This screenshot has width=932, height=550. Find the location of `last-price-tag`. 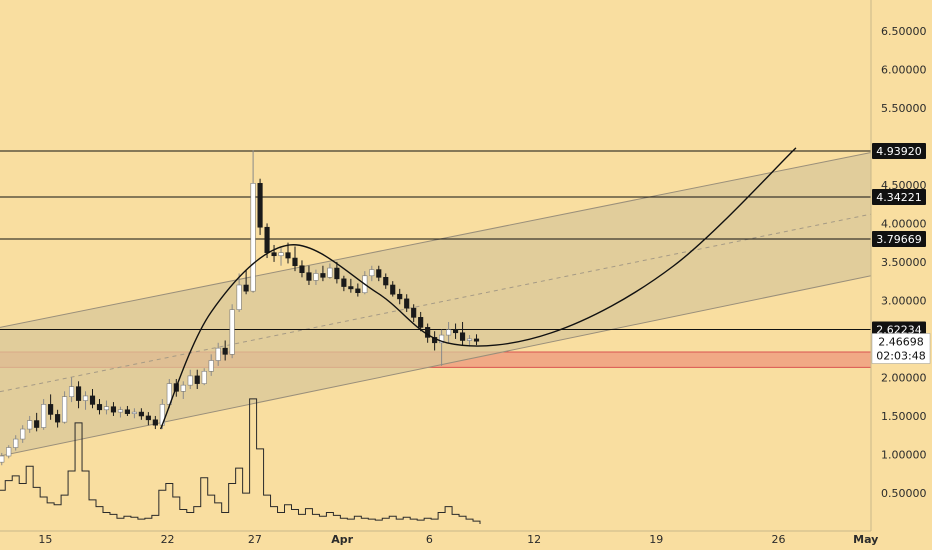

last-price-tag is located at coordinates (901, 348).